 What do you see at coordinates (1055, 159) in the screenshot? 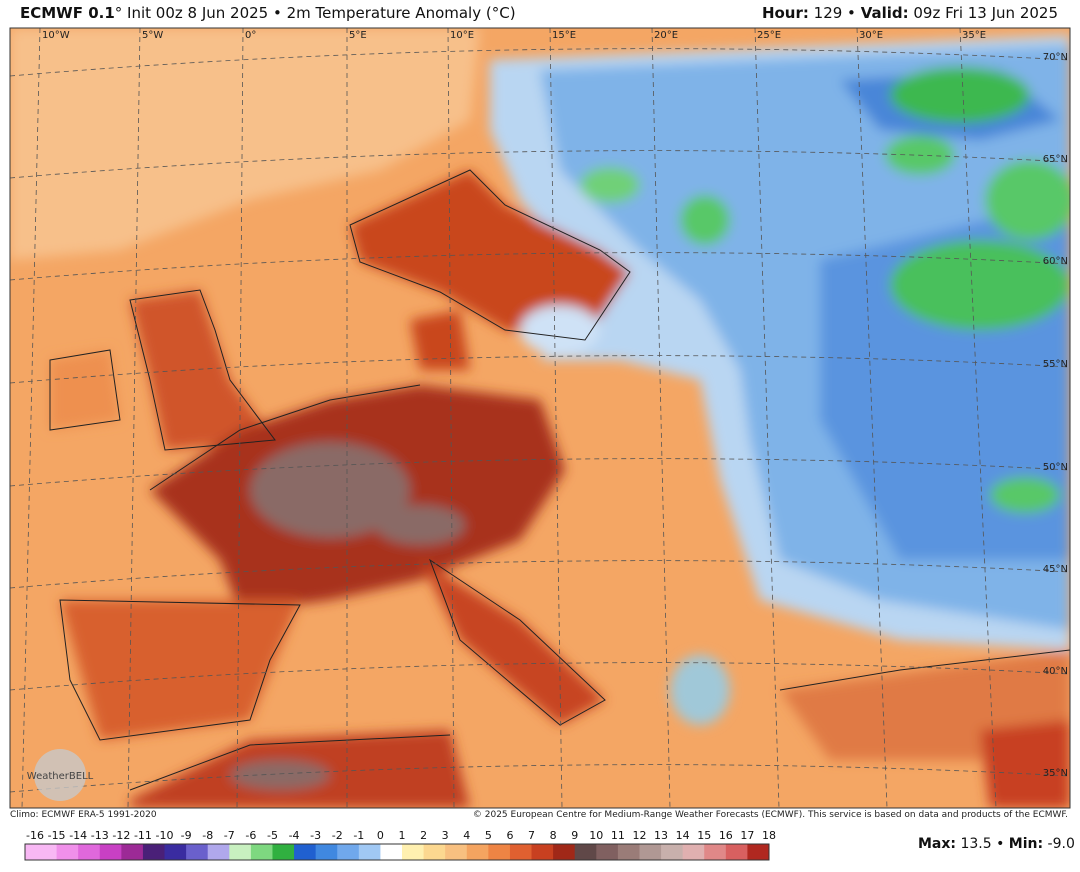
I see `latitude-label: 65°N` at bounding box center [1055, 159].